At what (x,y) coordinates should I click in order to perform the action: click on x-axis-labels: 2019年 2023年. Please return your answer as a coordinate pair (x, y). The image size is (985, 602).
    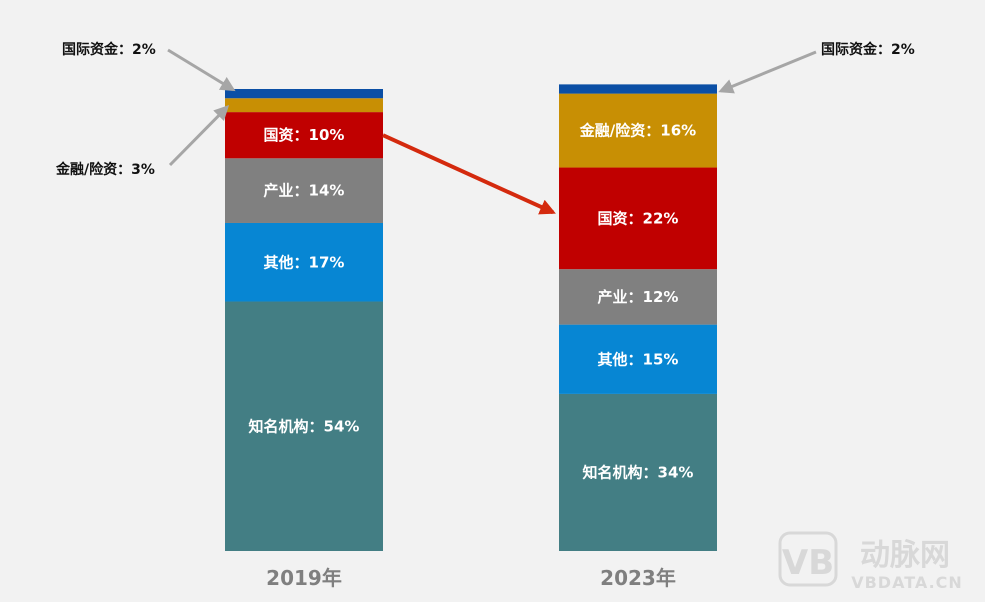
    Looking at the image, I should click on (471, 578).